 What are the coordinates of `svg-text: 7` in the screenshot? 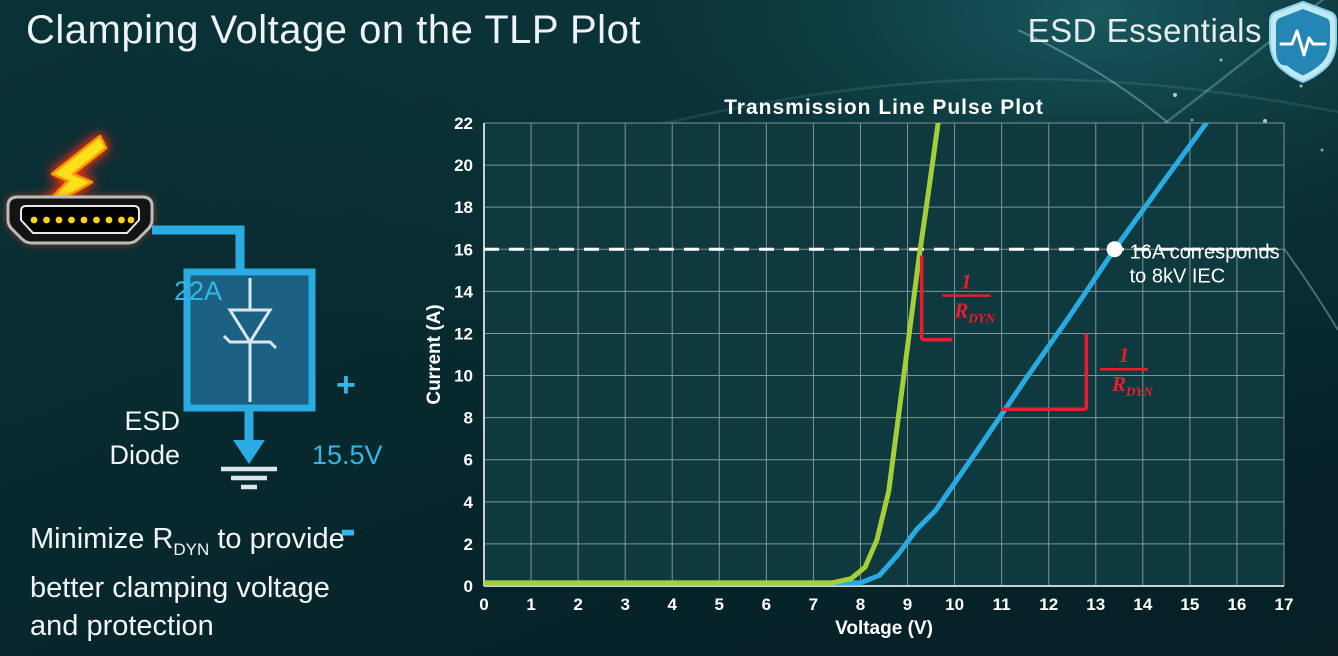 It's located at (813, 604).